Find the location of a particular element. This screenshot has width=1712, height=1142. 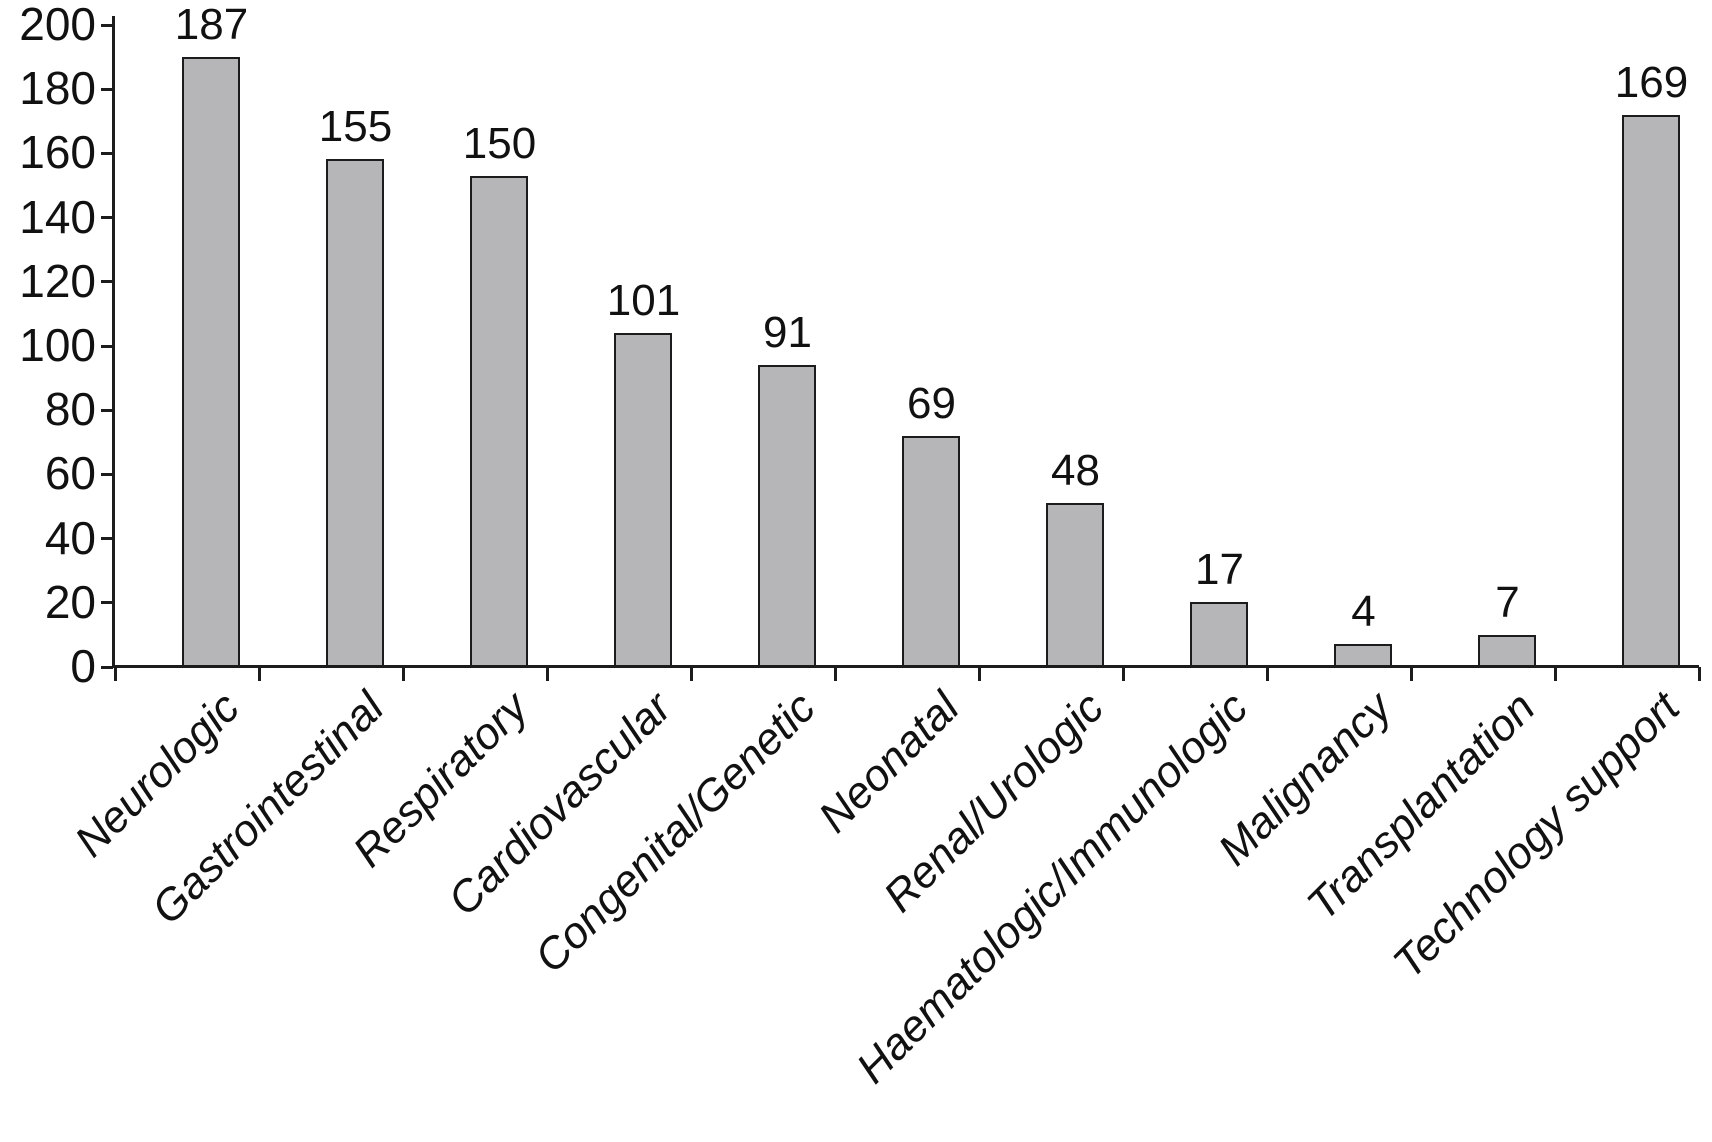

bar-value-label: 91 is located at coordinates (787, 332).